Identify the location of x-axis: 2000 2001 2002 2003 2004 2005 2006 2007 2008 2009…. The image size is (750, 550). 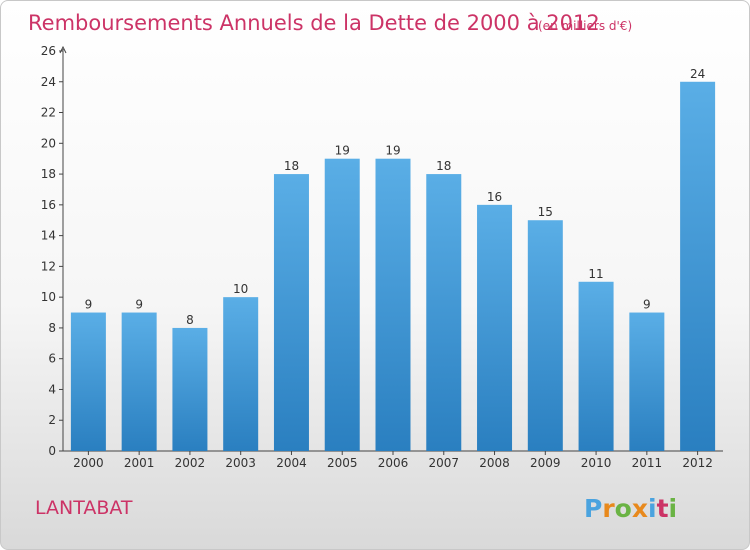
(393, 460).